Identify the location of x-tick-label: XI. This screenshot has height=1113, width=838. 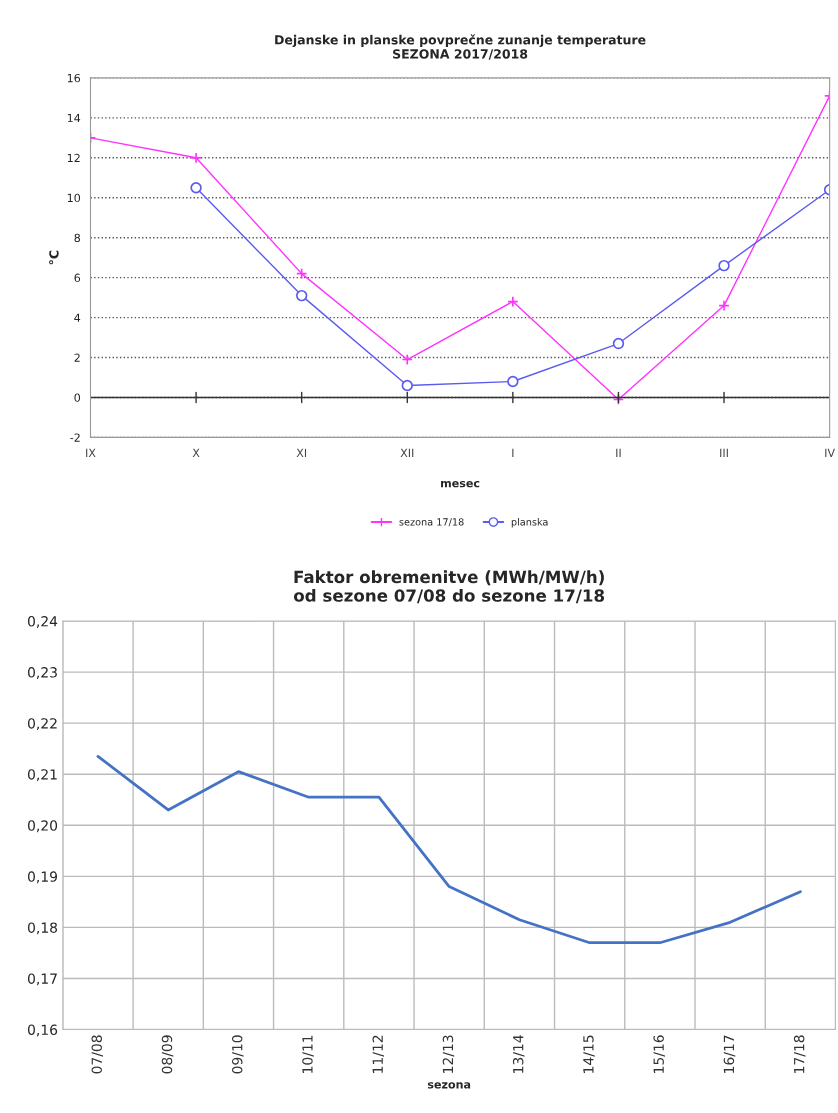
(301, 452).